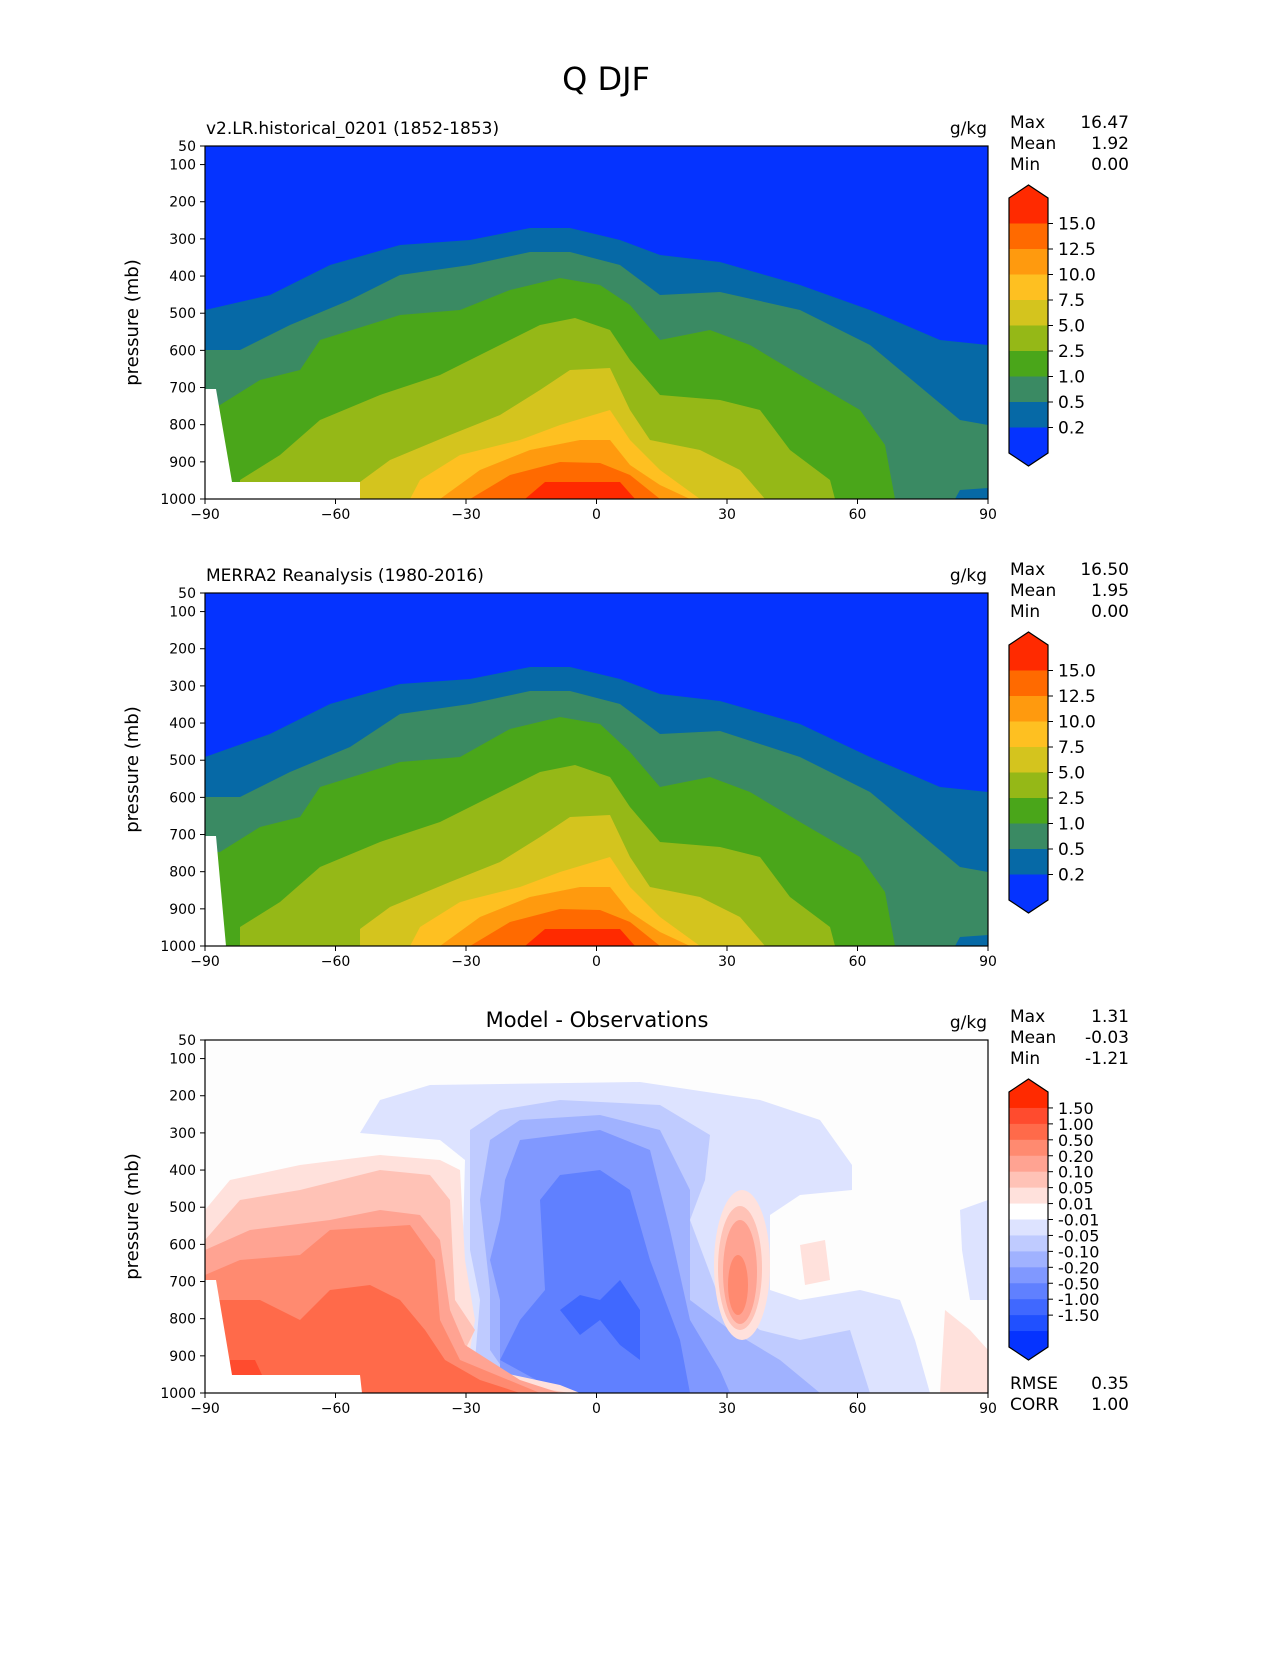  I want to click on colorbar-tick-label: 1.50, so click(1076, 1108).